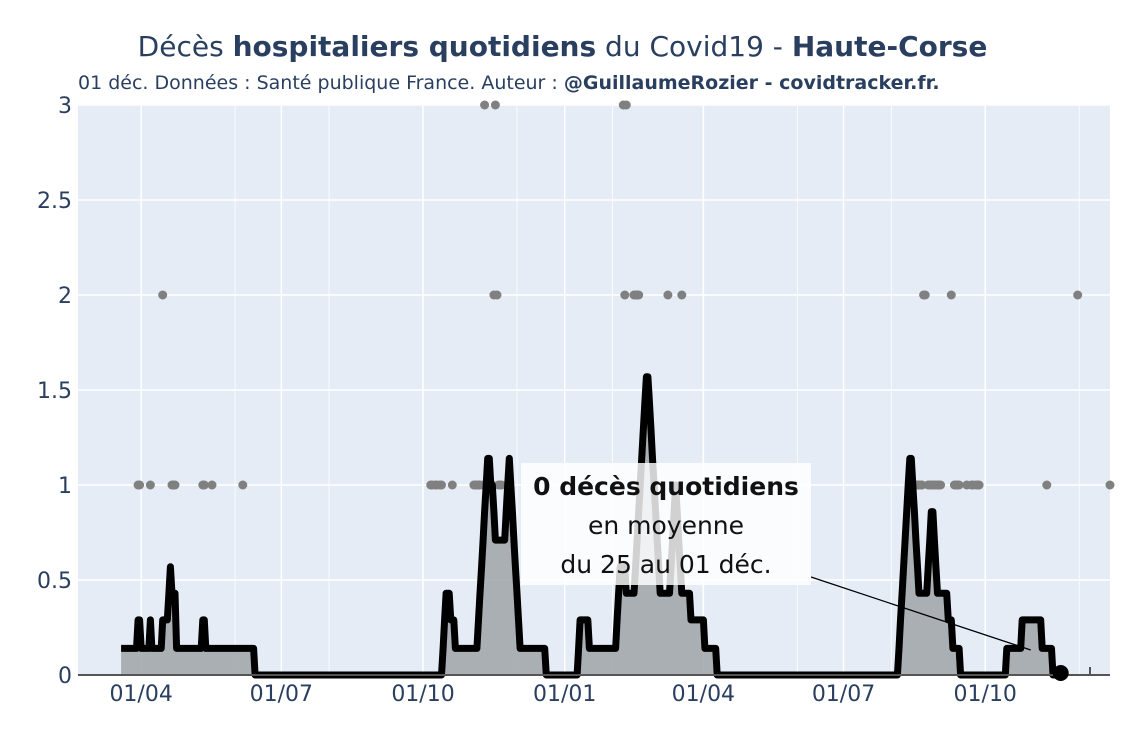 This screenshot has height=750, width=1125. What do you see at coordinates (54, 391) in the screenshot?
I see `y-tick-label: 1.5` at bounding box center [54, 391].